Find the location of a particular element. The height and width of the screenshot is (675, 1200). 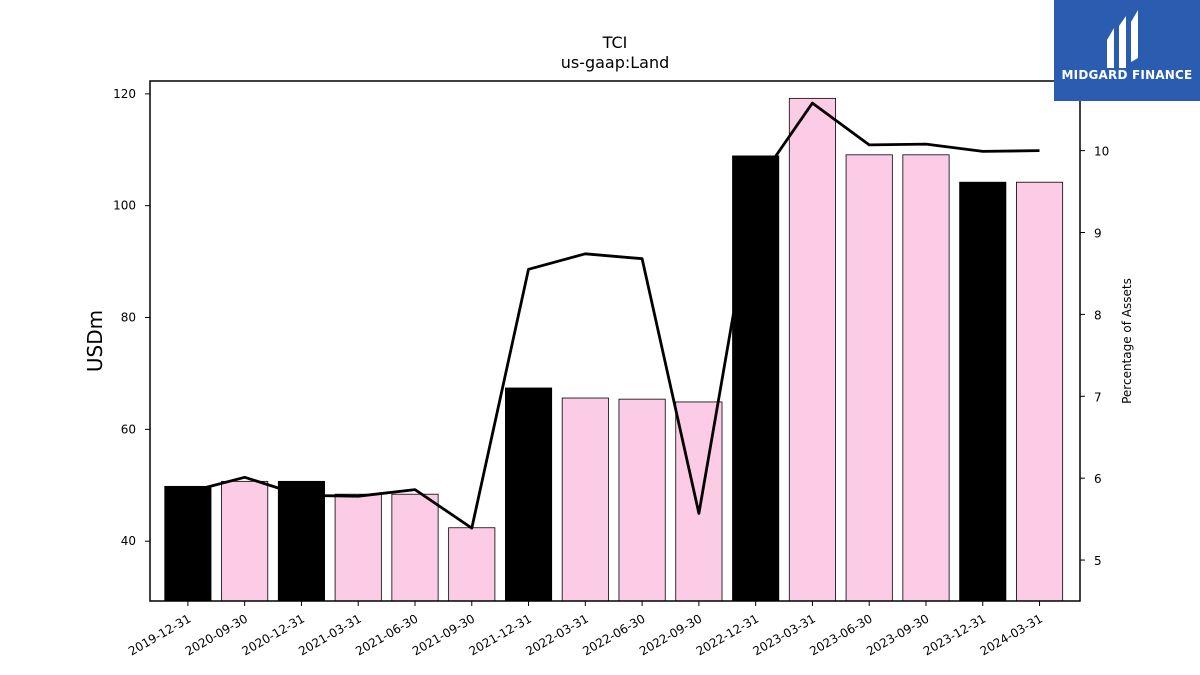

y2-tick-label: 5 is located at coordinates (1098, 561).